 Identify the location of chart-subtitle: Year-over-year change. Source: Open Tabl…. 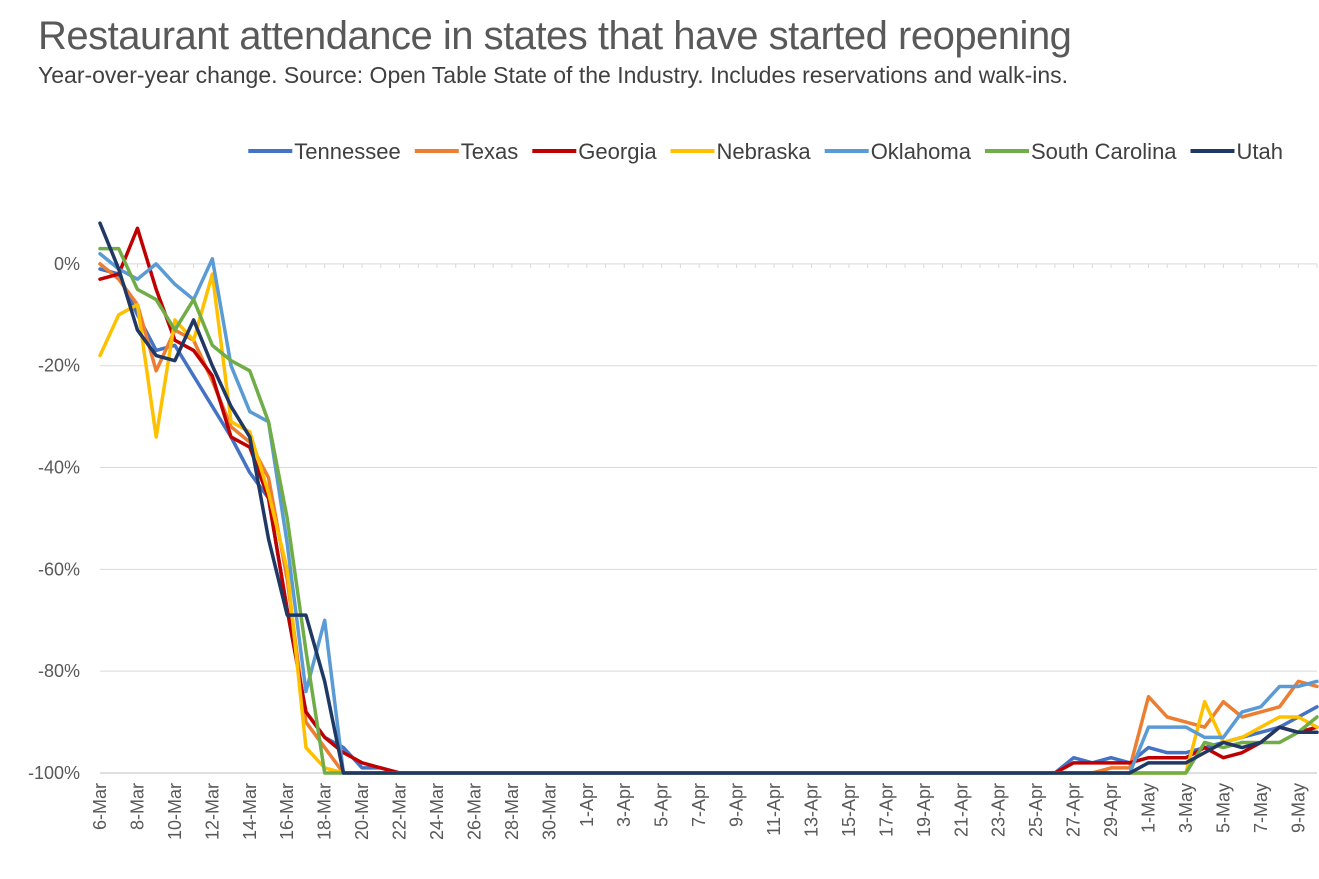
(553, 75).